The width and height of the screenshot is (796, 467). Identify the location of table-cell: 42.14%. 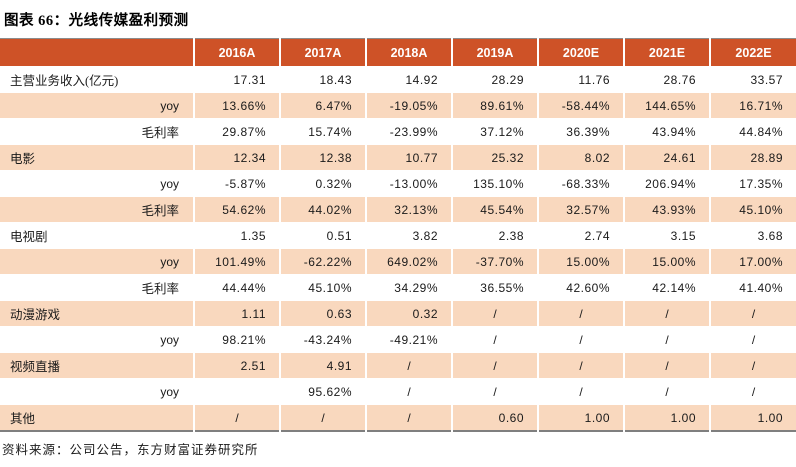
(667, 287).